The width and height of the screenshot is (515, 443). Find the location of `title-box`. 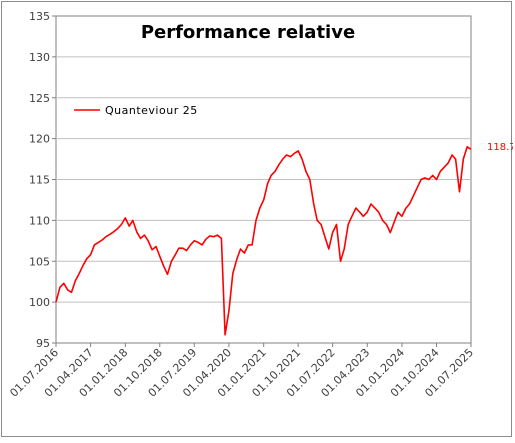

title-box is located at coordinates (245, 31).